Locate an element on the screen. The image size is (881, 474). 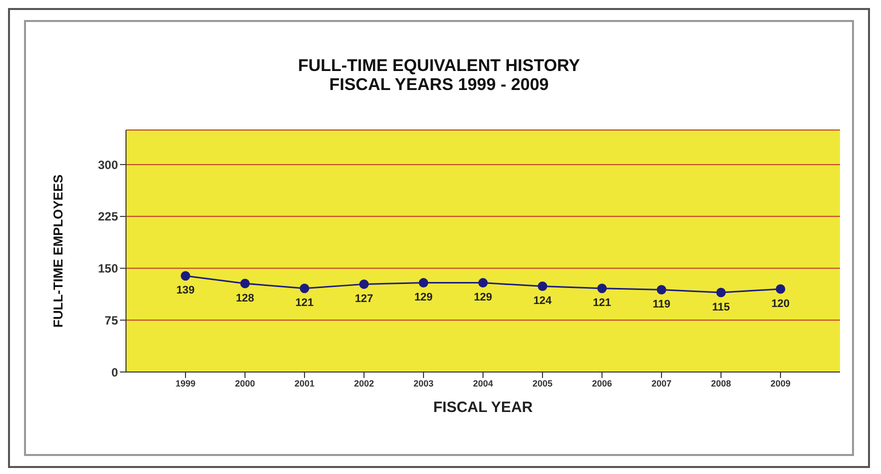
data-label: 139 is located at coordinates (185, 290).